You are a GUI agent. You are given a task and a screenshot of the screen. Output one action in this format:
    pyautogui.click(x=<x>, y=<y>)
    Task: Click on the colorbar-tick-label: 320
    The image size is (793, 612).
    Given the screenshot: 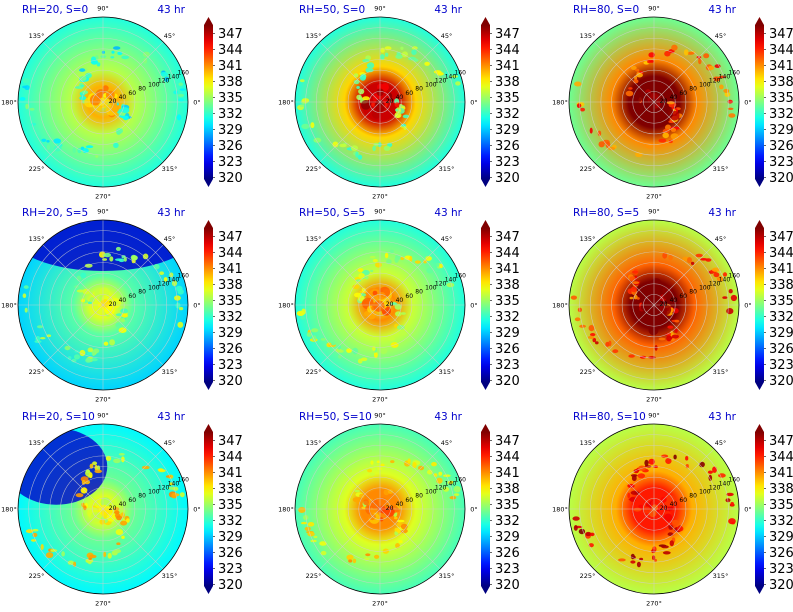 What is the action you would take?
    pyautogui.click(x=507, y=178)
    